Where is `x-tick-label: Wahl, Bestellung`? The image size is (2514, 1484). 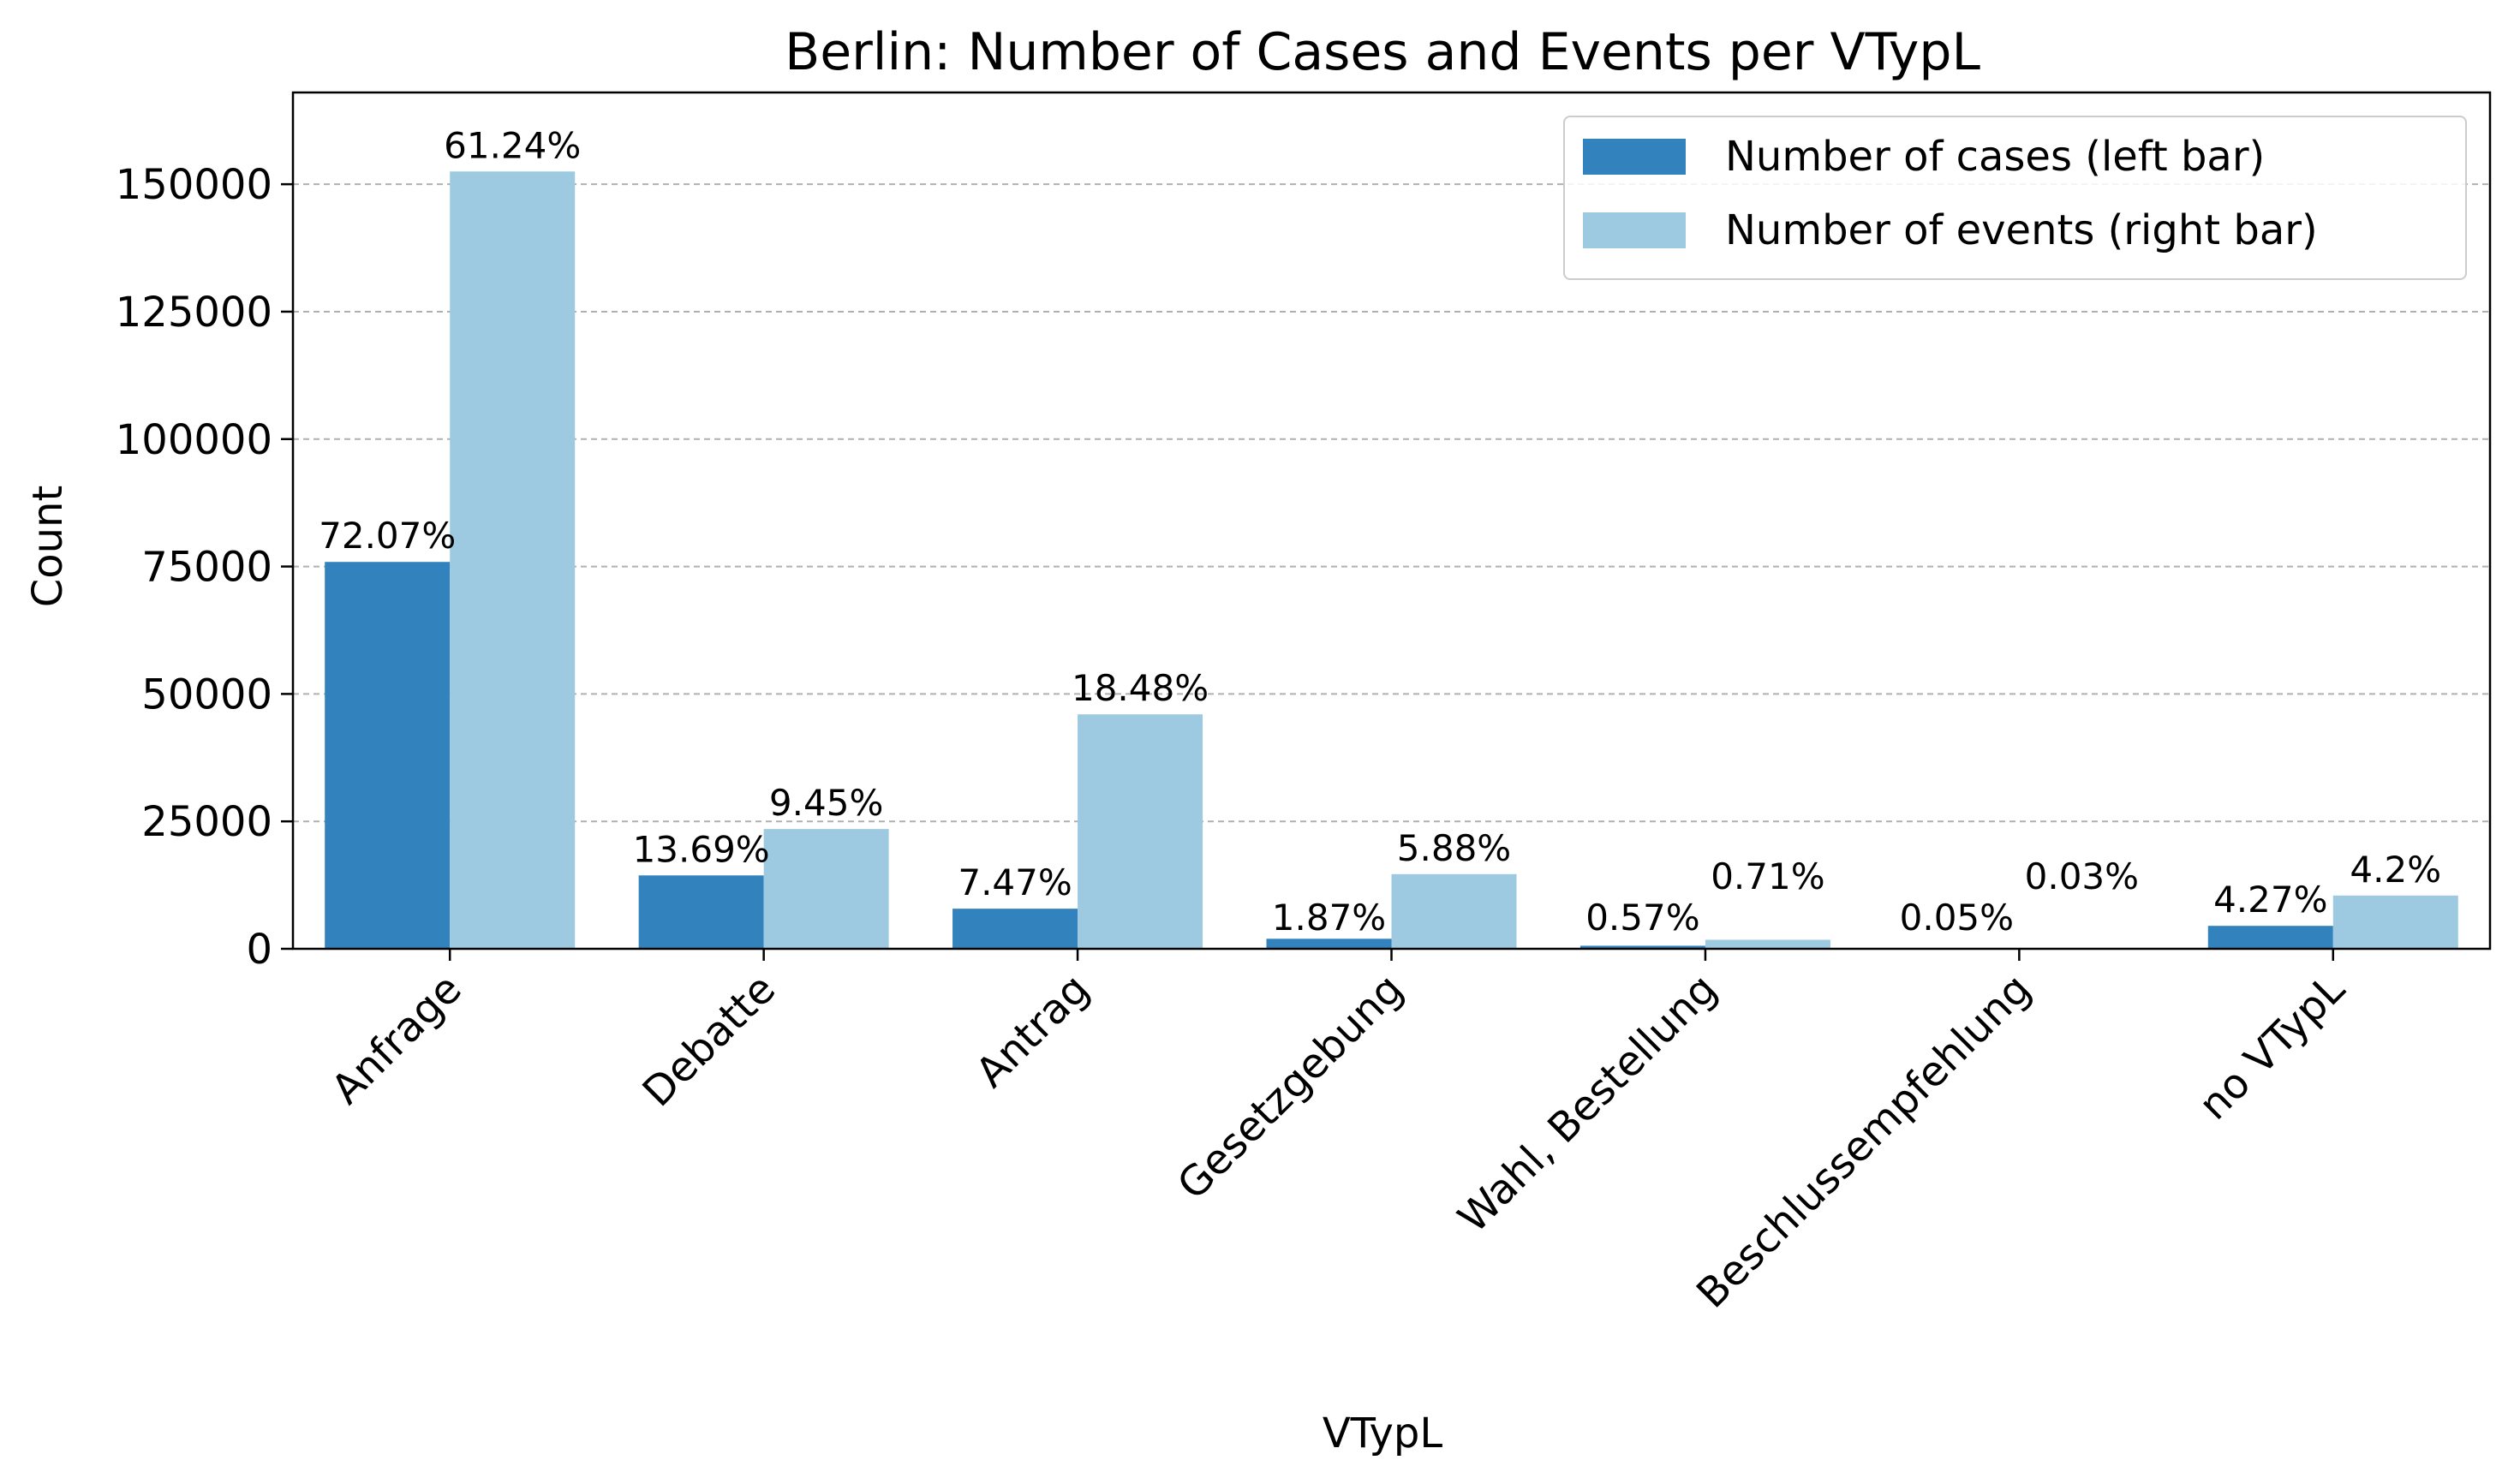
x-tick-label: Wahl, Bestellung is located at coordinates (1588, 1104).